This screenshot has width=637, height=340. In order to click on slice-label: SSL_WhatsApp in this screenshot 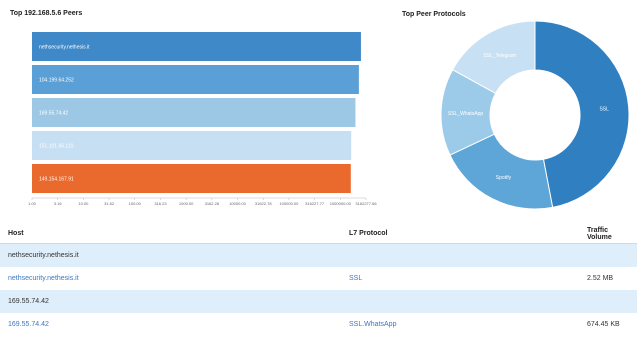, I will do `click(466, 114)`.